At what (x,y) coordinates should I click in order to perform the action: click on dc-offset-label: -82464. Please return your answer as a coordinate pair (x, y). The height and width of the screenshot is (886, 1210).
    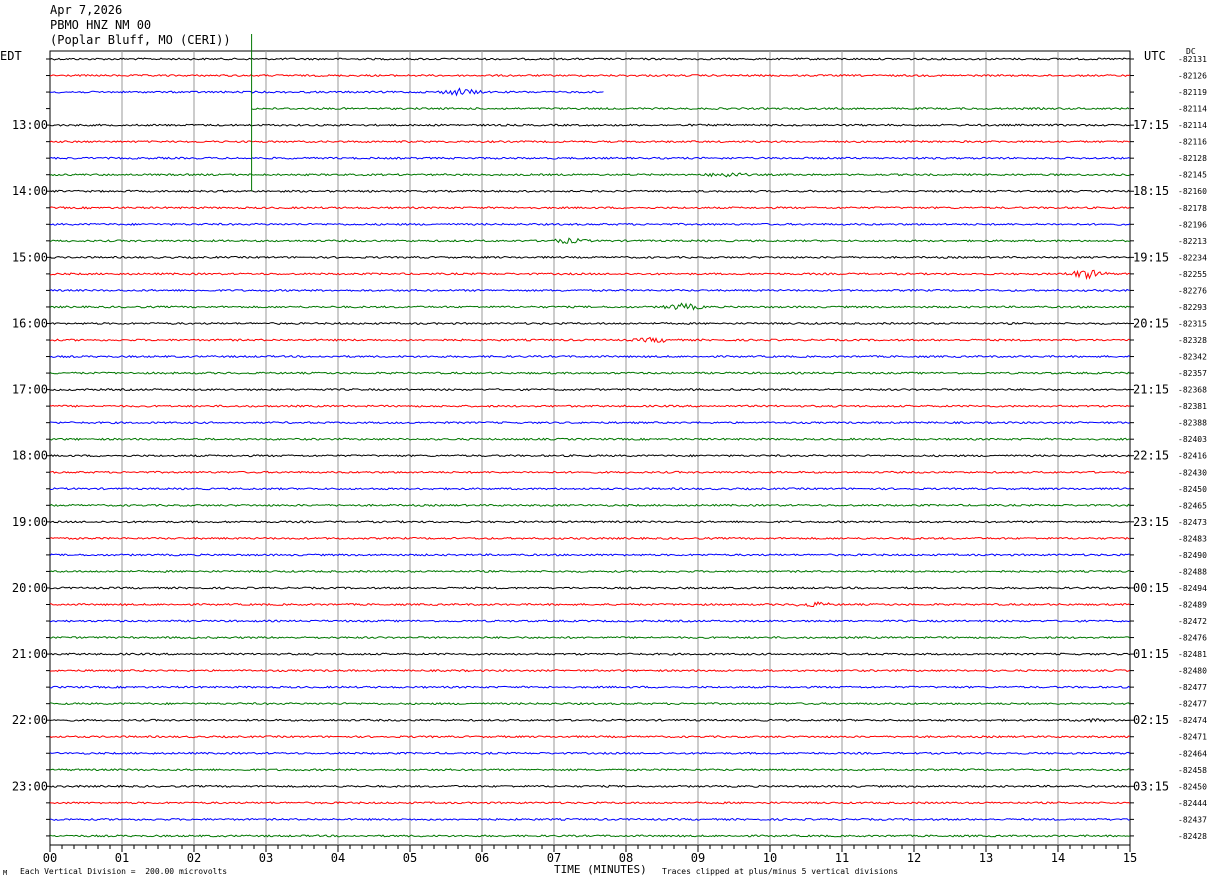
    Looking at the image, I should click on (1192, 753).